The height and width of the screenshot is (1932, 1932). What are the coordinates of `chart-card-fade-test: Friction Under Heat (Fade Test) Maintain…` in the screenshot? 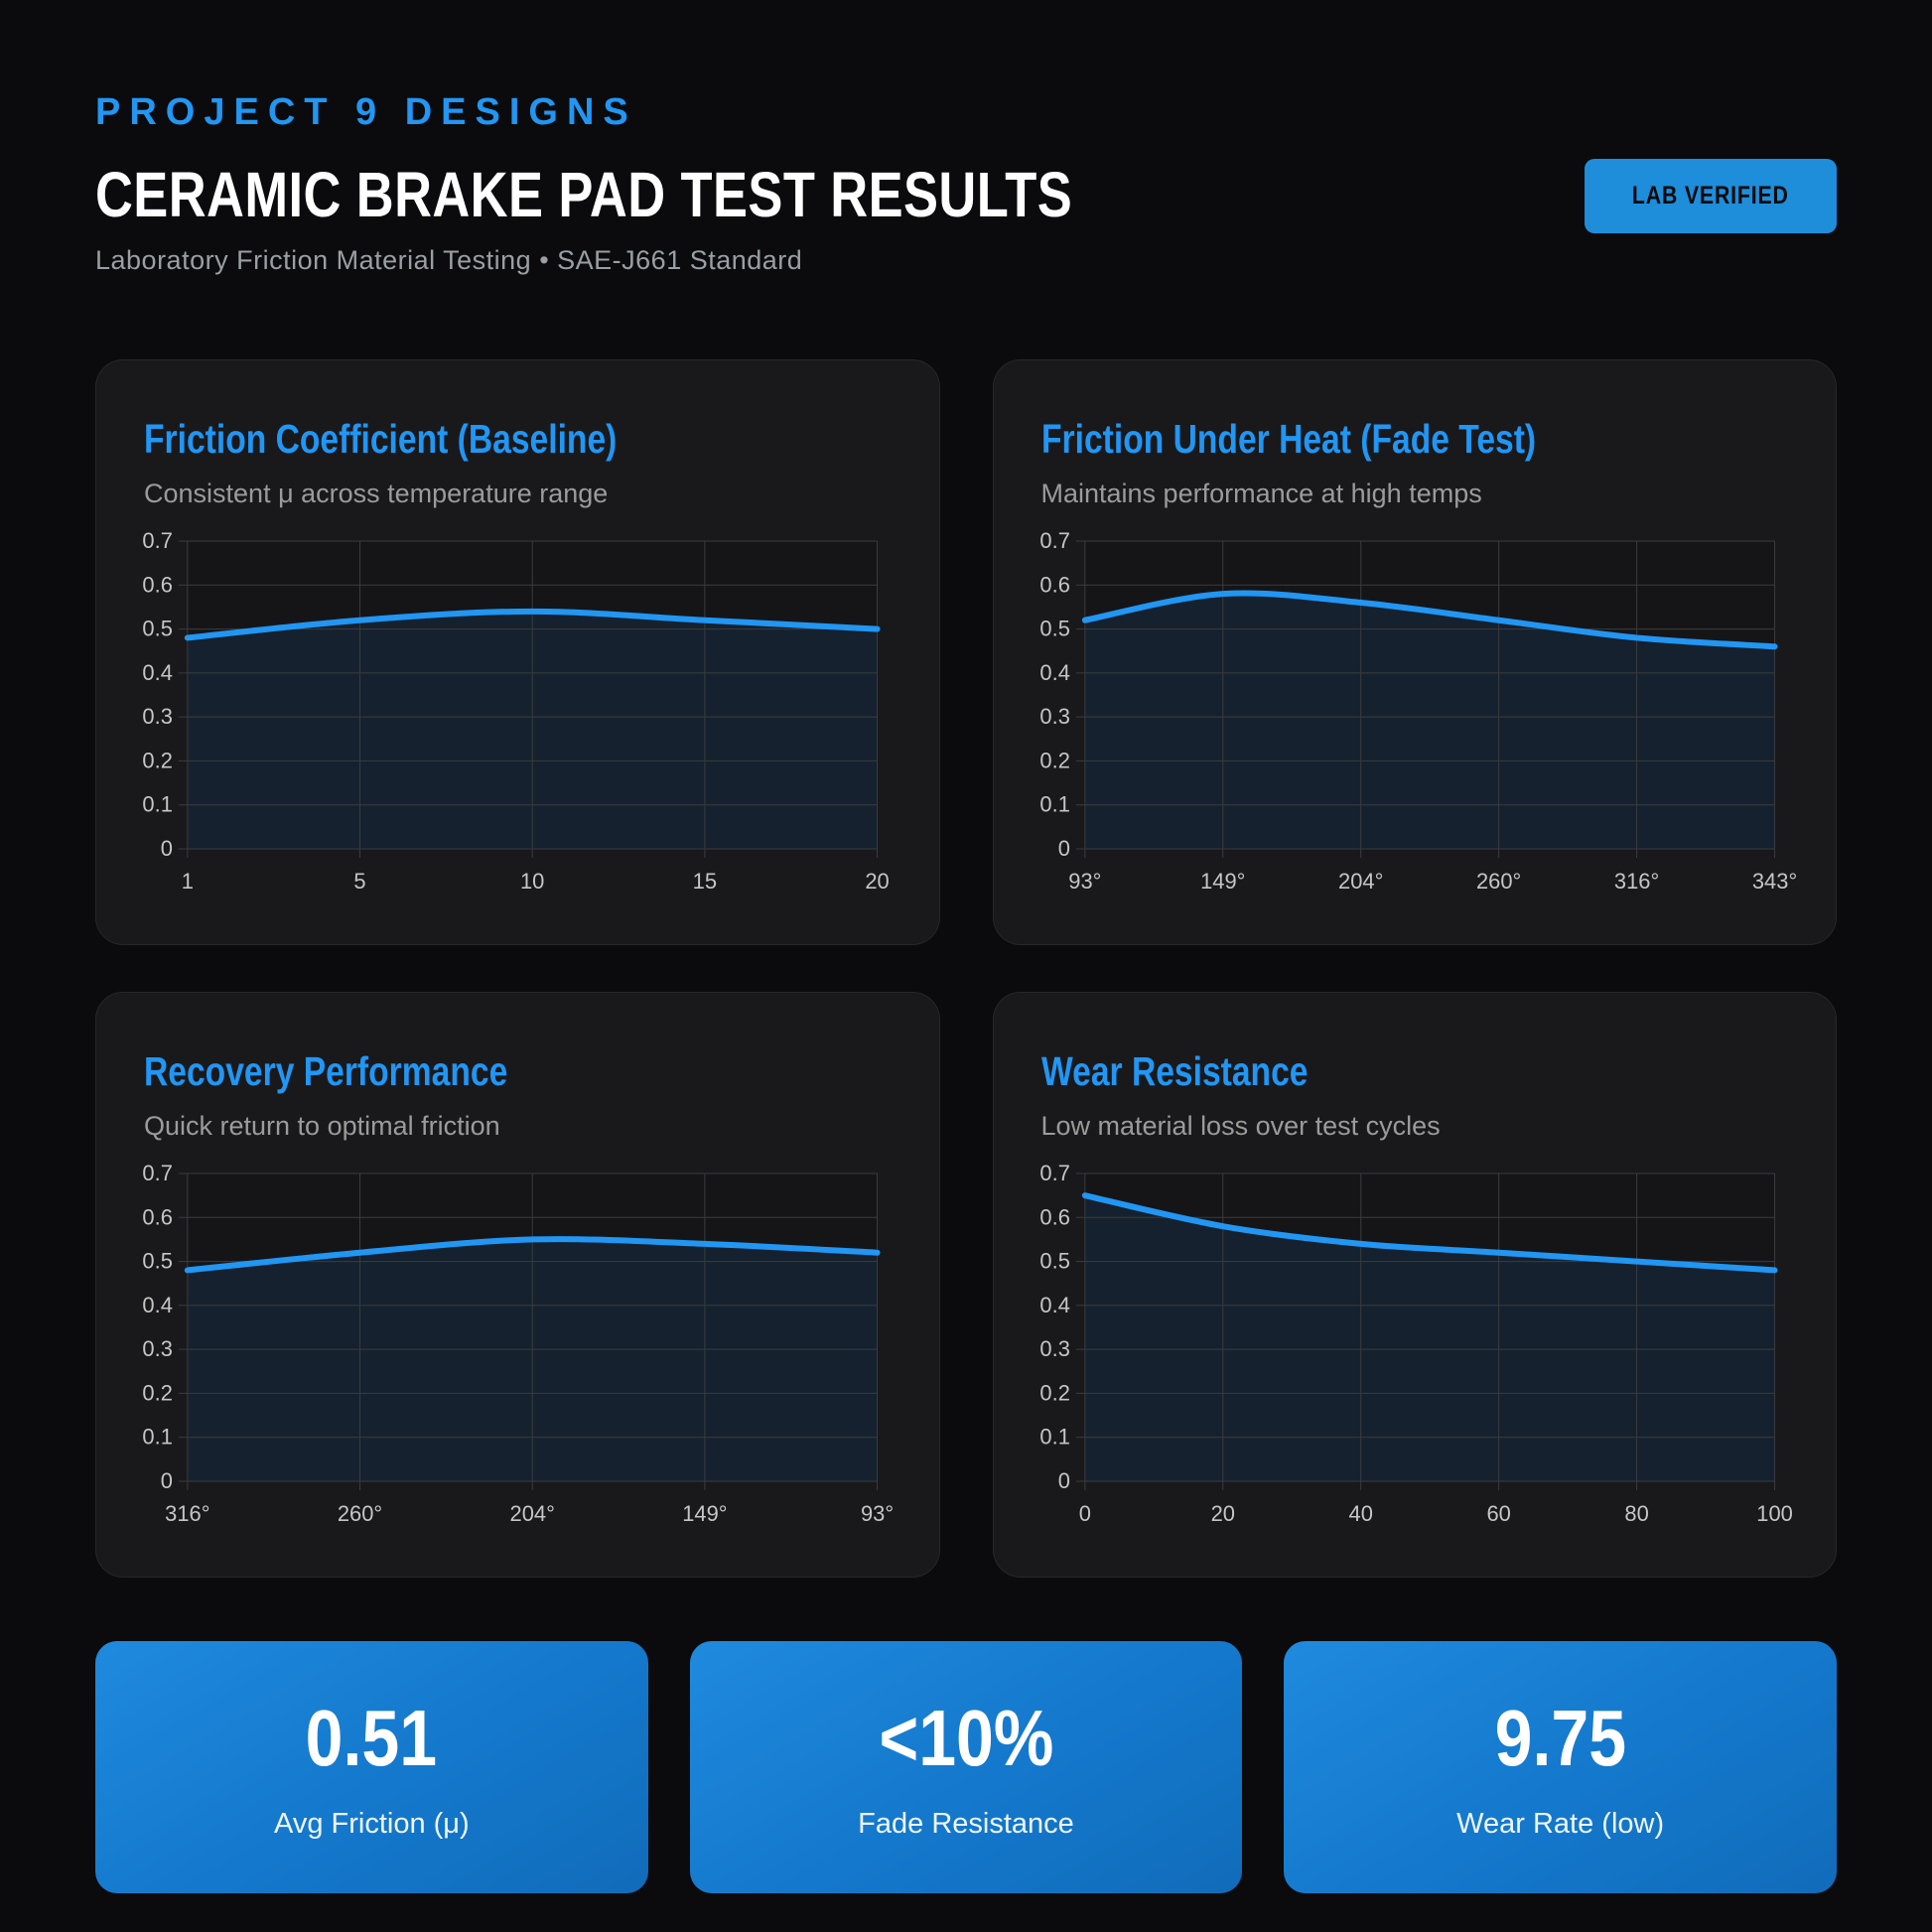 It's located at (1414, 652).